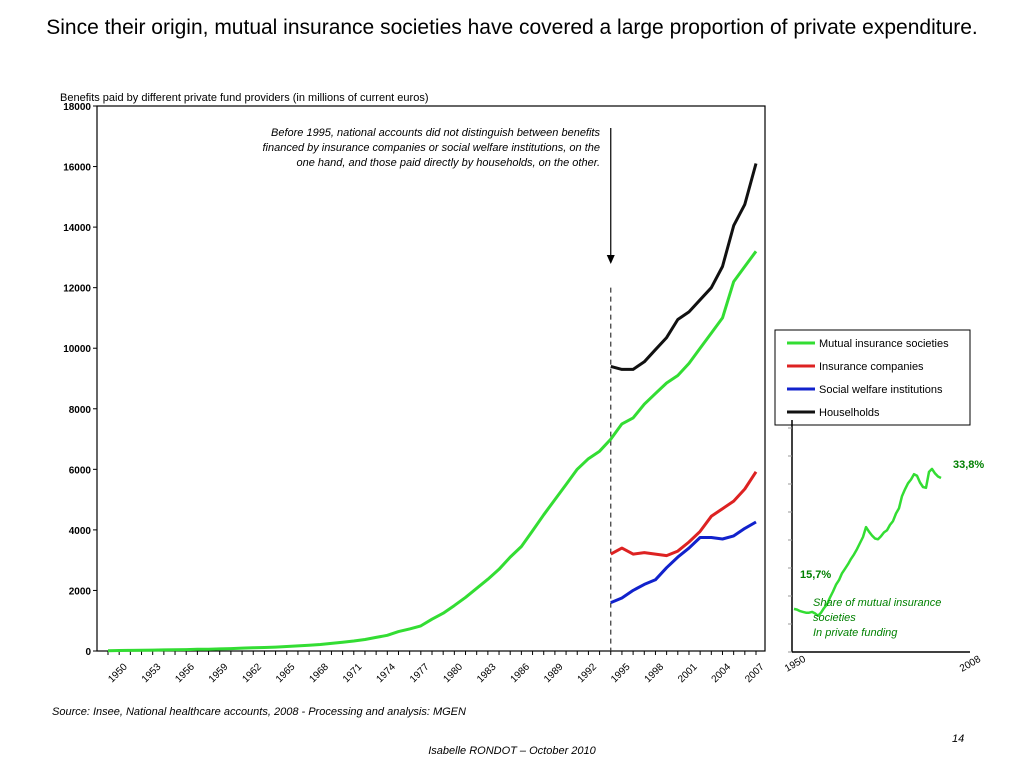  Describe the element at coordinates (849, 413) in the screenshot. I see `legend-label: Houselholds` at that location.